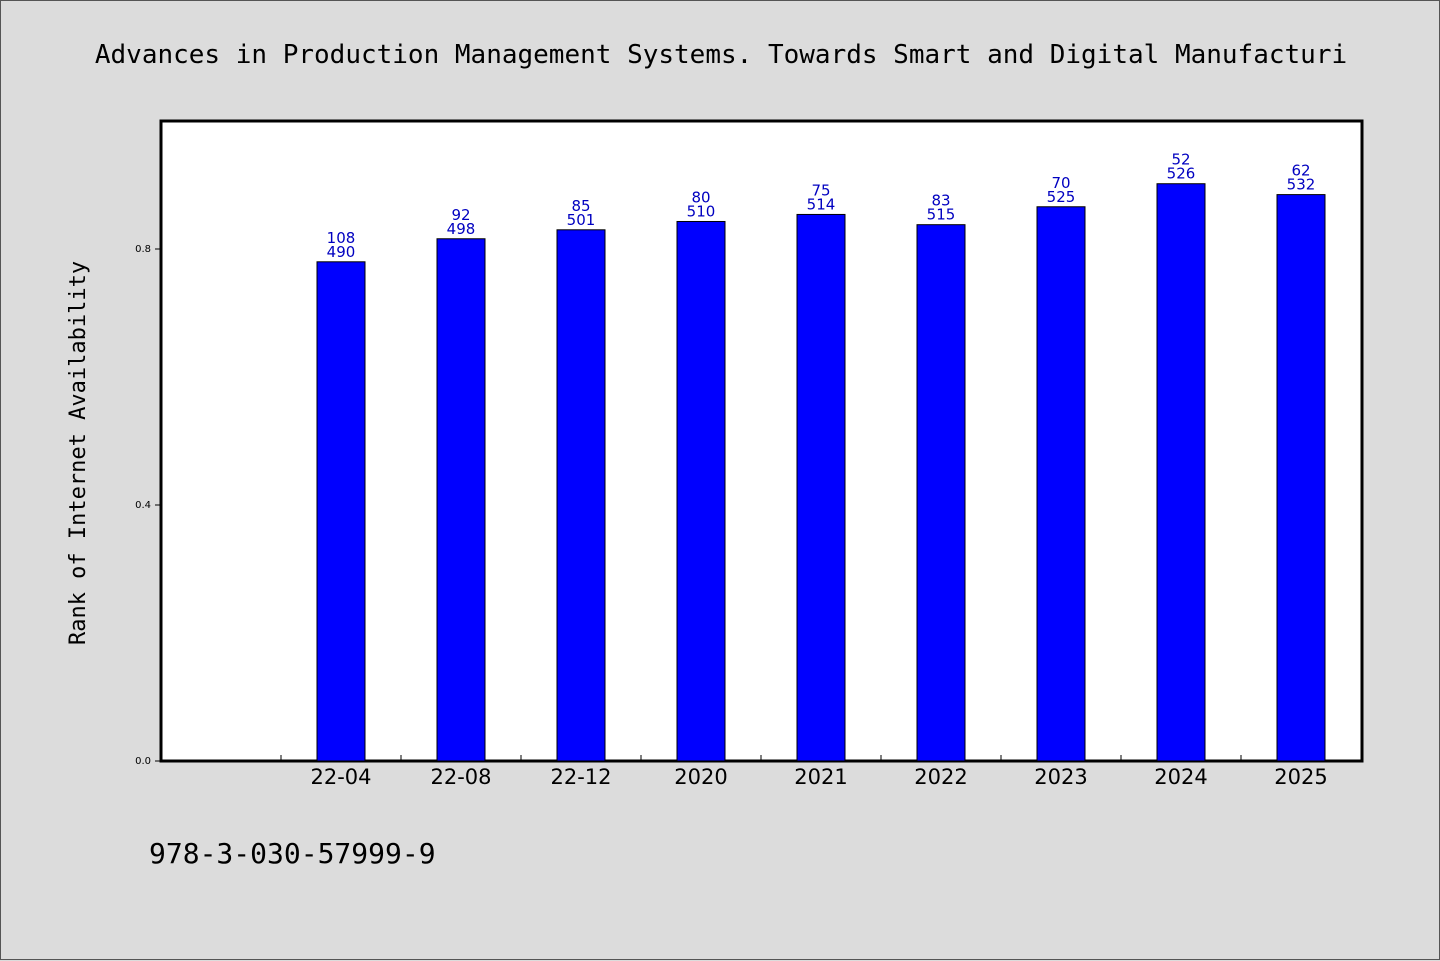 The width and height of the screenshot is (1440, 961). What do you see at coordinates (1300, 171) in the screenshot?
I see `bar-label-top: 62` at bounding box center [1300, 171].